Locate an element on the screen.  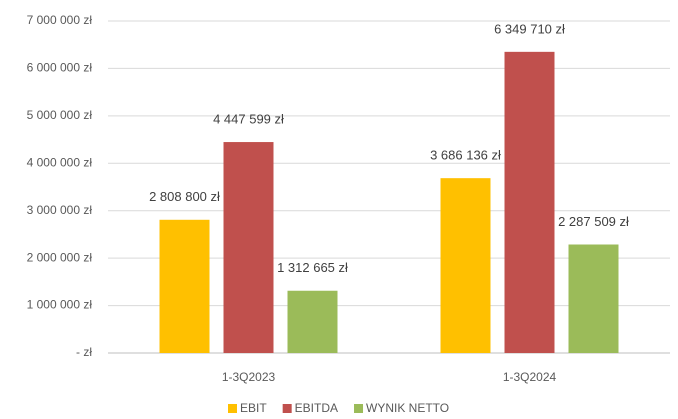
y-tick-label: 4 000 000 zł is located at coordinates (60, 162).